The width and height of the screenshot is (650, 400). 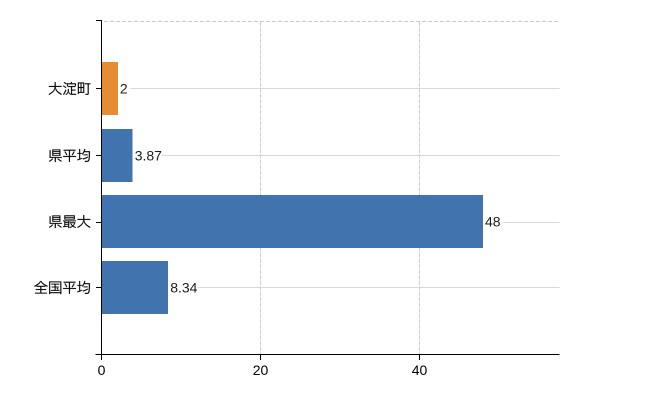 What do you see at coordinates (420, 370) in the screenshot?
I see `svg-text: 40` at bounding box center [420, 370].